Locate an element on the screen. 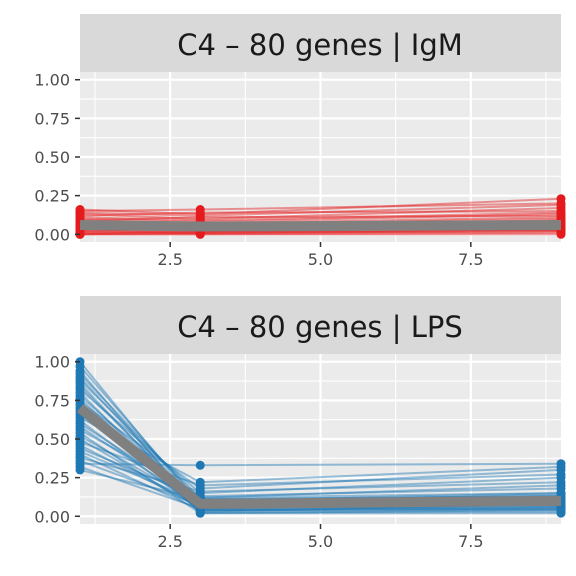 This screenshot has height=576, width=576. mean-line is located at coordinates (320, 226).